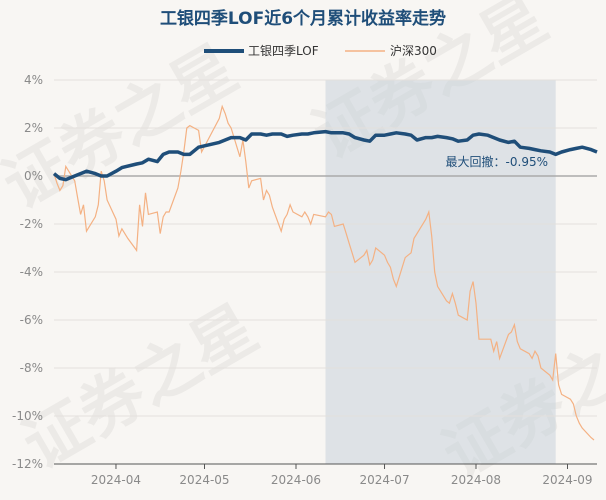 The width and height of the screenshot is (606, 500). I want to click on y-tick-label: 4%, so click(33, 80).